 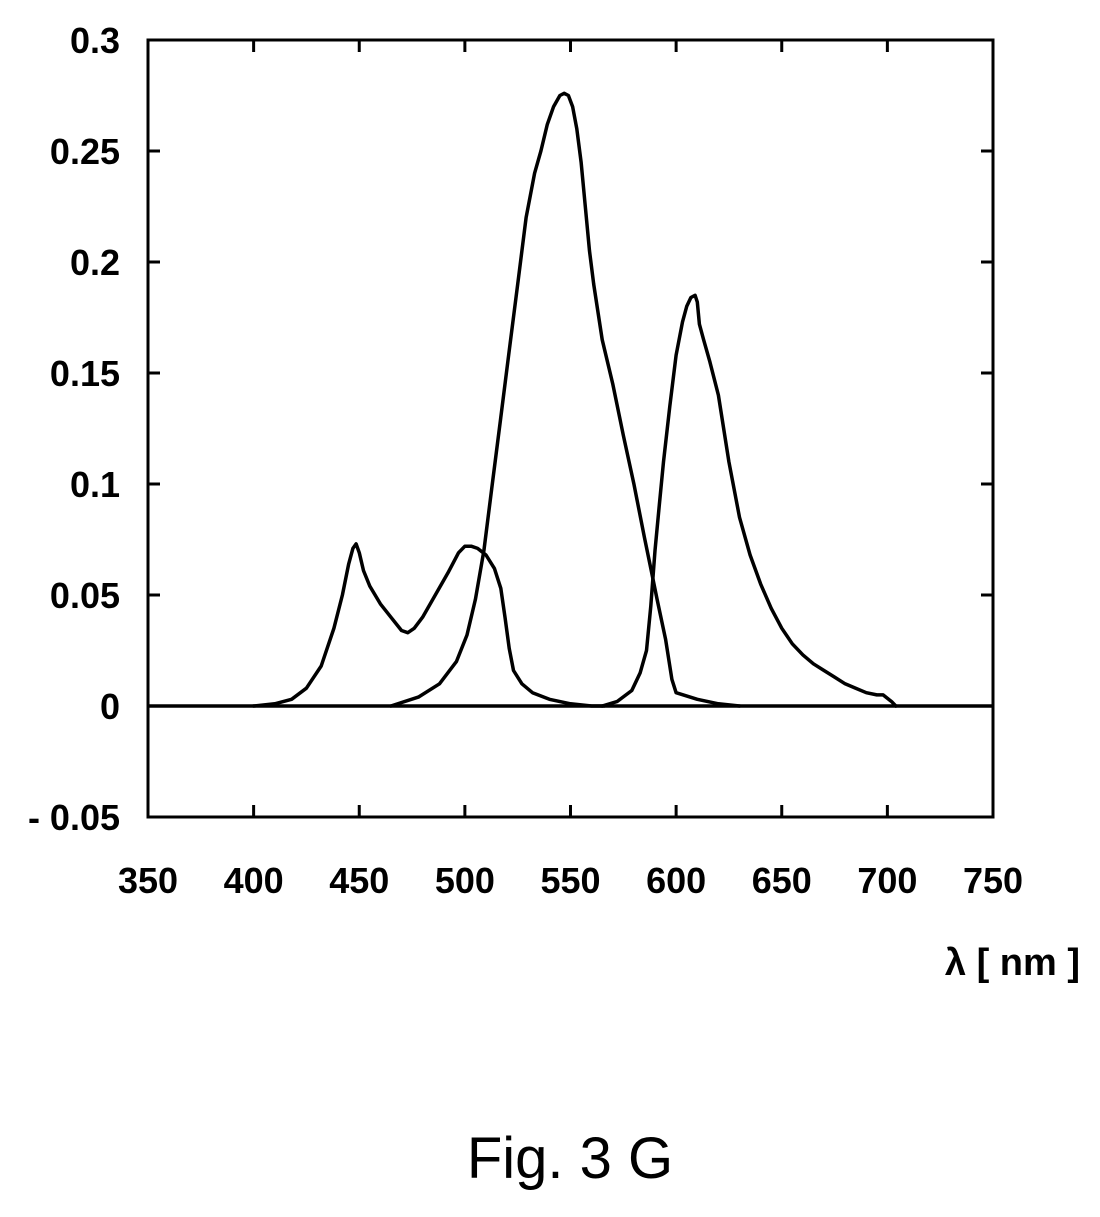 What do you see at coordinates (1012, 963) in the screenshot?
I see `x-axis-label: λ [ nm ]` at bounding box center [1012, 963].